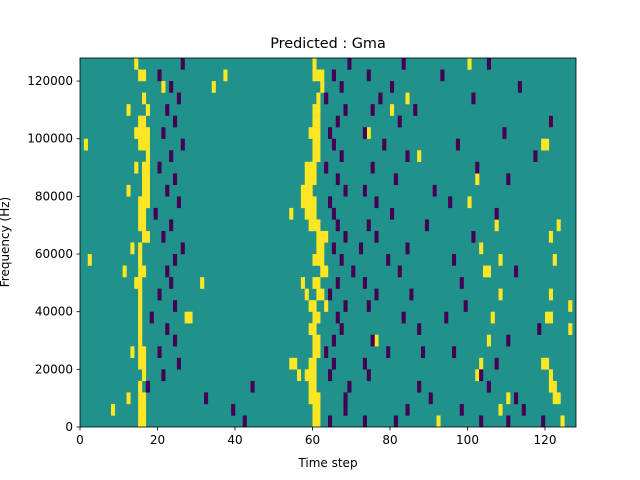 This screenshot has width=640, height=480. I want to click on y-tick-label: 80000, so click(54, 196).